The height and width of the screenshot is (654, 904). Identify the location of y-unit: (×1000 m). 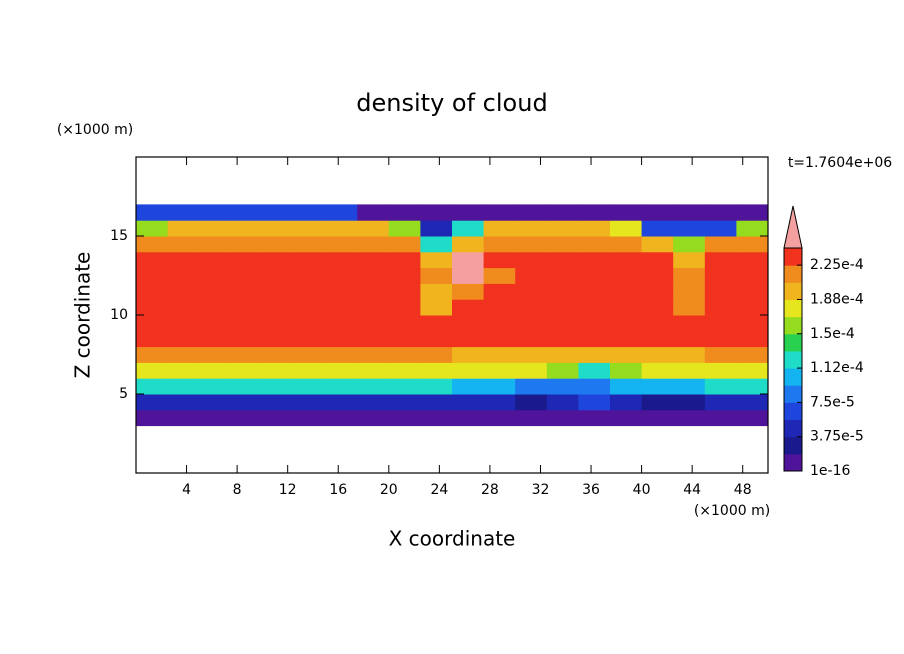
(95, 130).